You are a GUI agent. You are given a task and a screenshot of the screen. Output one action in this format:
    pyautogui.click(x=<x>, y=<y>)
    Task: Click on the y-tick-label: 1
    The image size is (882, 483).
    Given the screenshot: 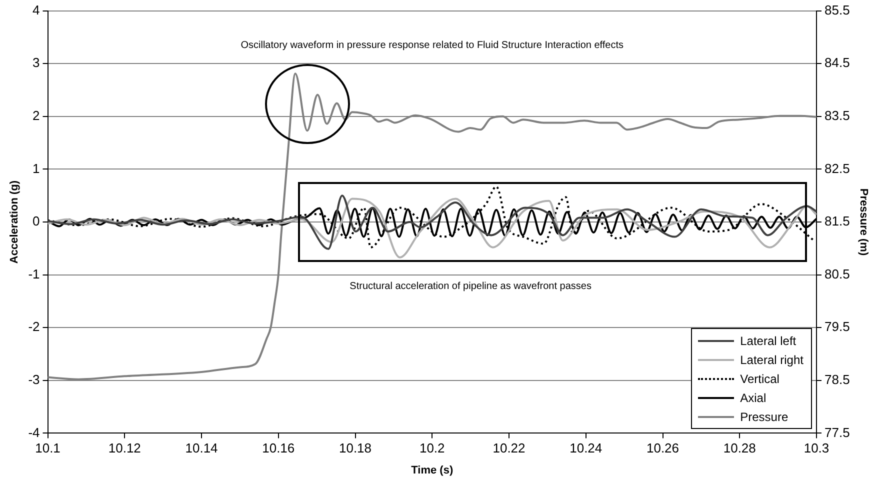 What is the action you would take?
    pyautogui.click(x=36, y=168)
    